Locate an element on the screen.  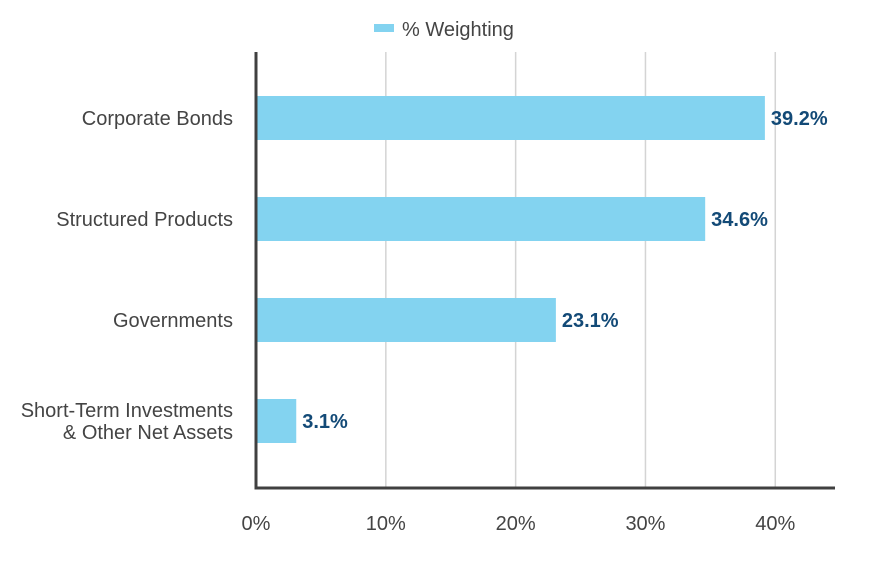
category-label-line: Governments is located at coordinates (173, 321).